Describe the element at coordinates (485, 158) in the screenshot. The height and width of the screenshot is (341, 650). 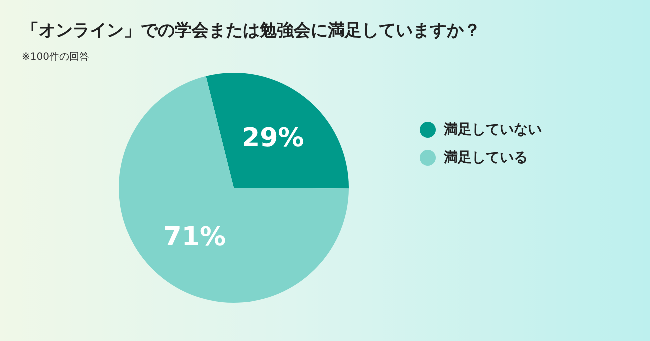
I see `legend-label: 満足している` at that location.